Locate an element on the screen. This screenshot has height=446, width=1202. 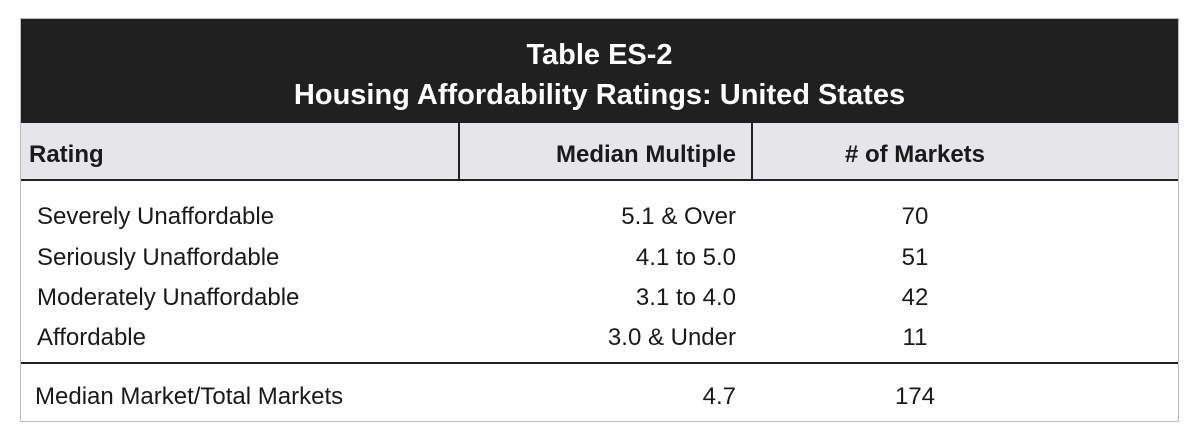
header-median-multiple: Median Multiple is located at coordinates (646, 154).